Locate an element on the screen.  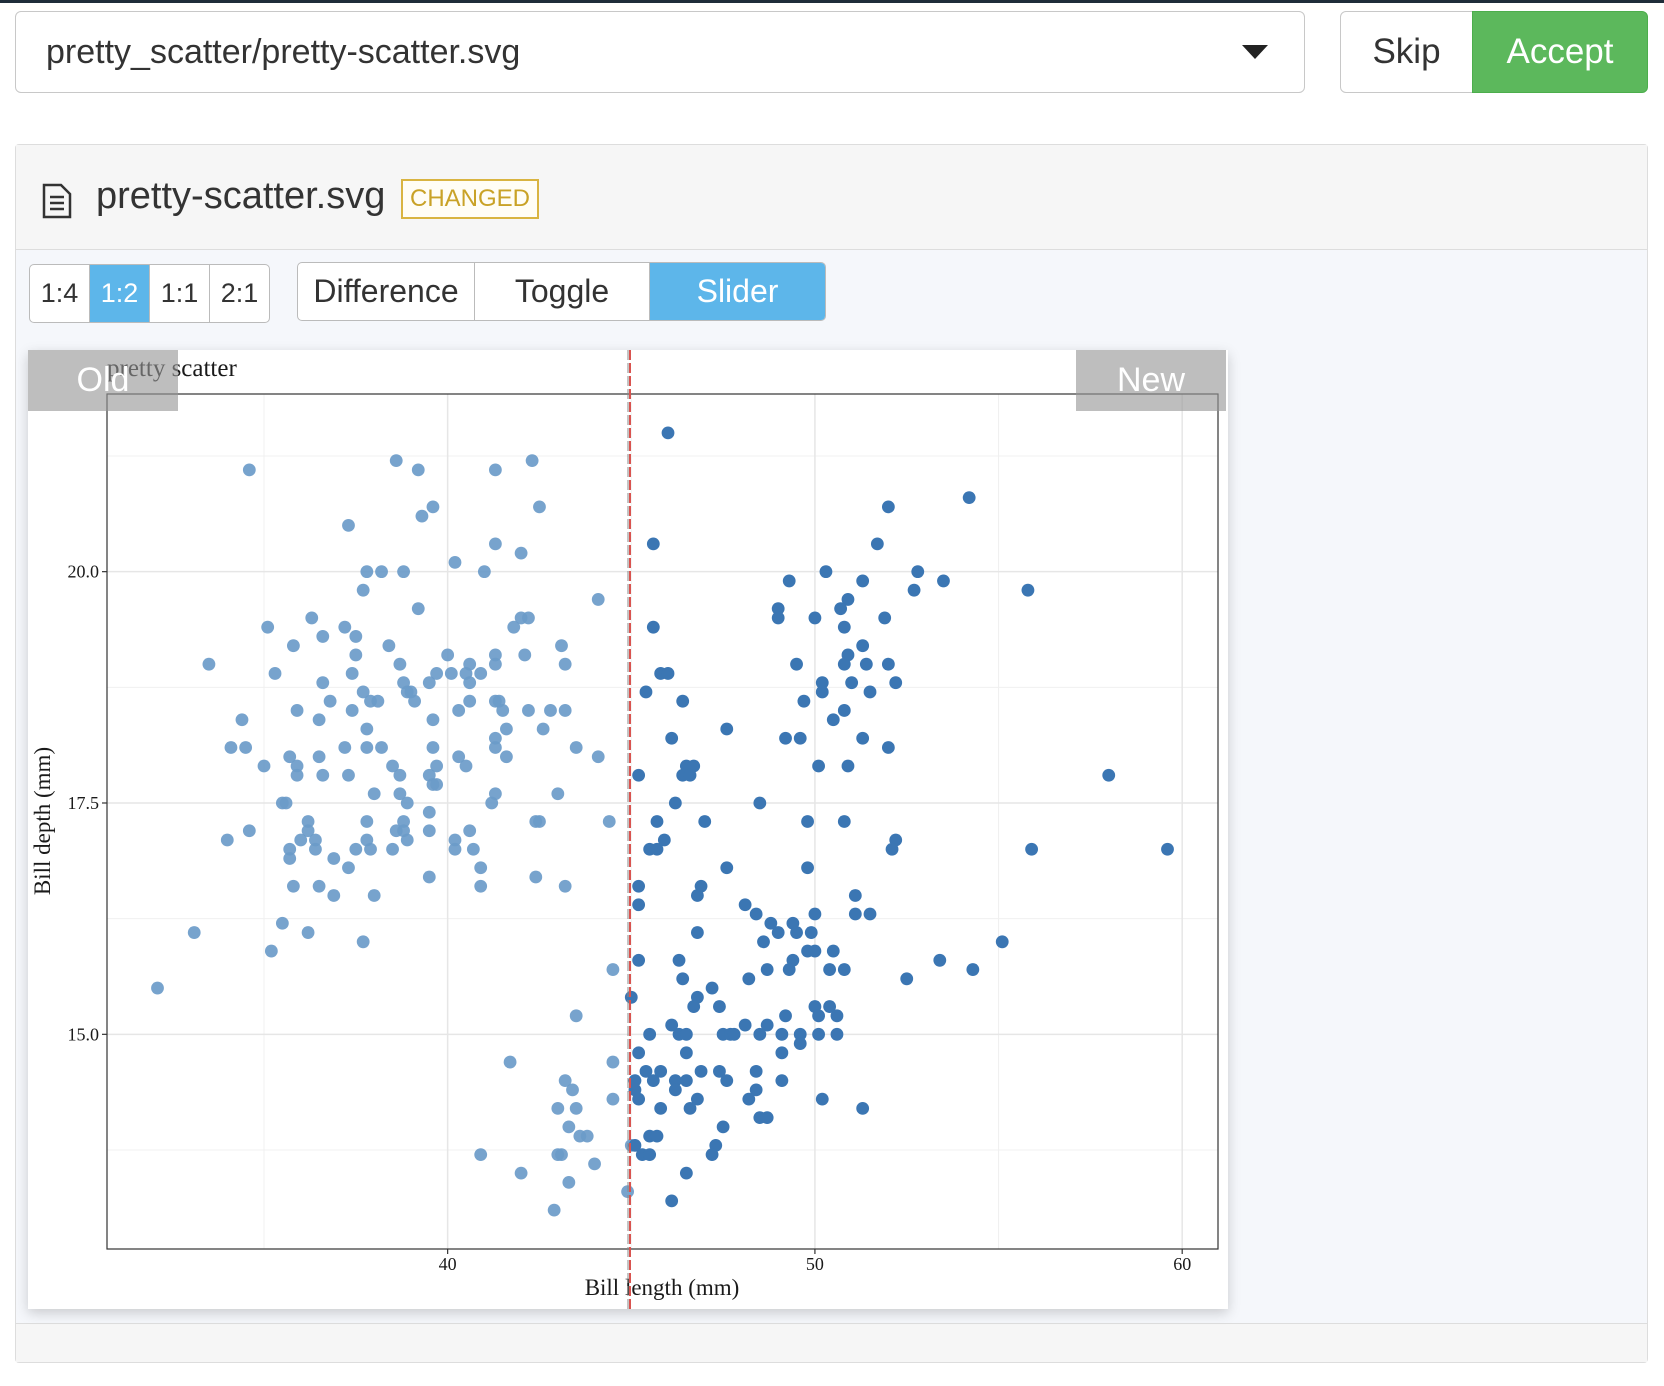
zoom-option: 2:1 is located at coordinates (239, 293).